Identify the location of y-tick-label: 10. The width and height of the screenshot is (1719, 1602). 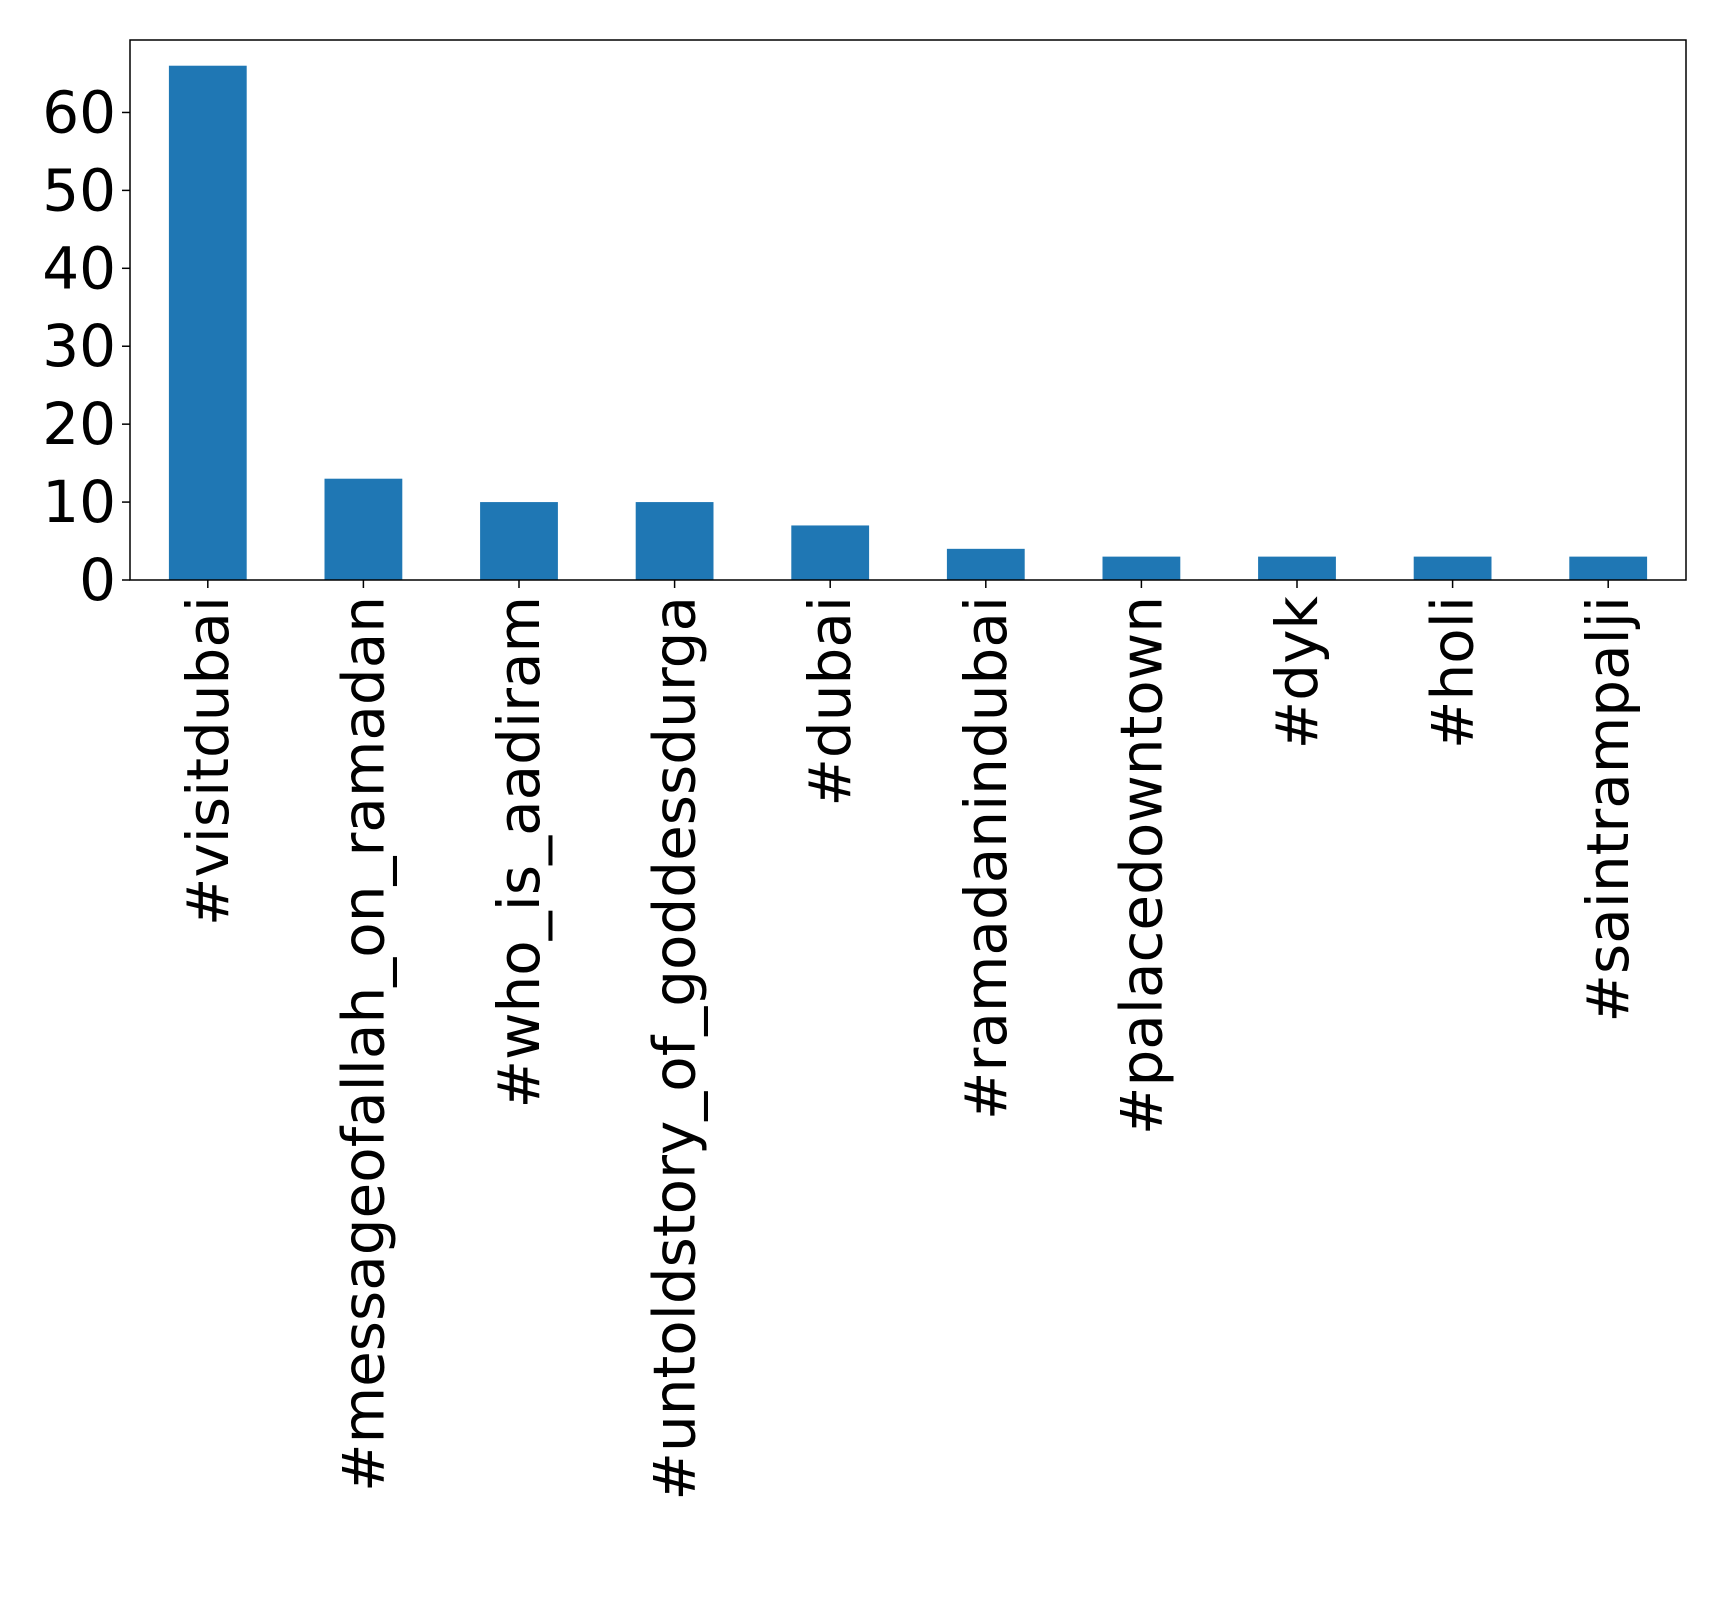
(79, 502).